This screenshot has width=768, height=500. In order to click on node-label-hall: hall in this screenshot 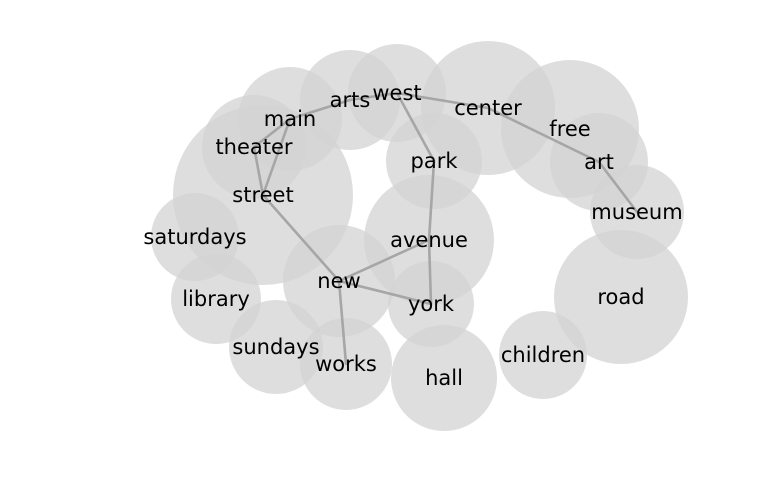, I will do `click(444, 378)`.